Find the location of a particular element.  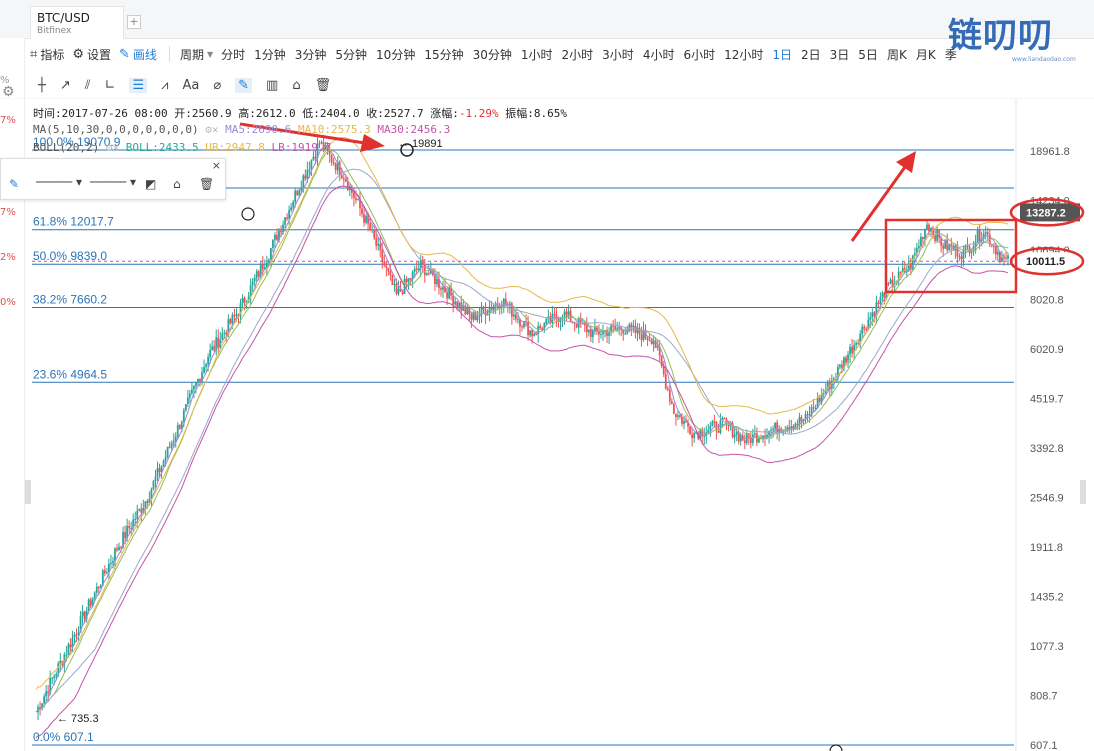

color-fill-icon: ◩ is located at coordinates (151, 184).